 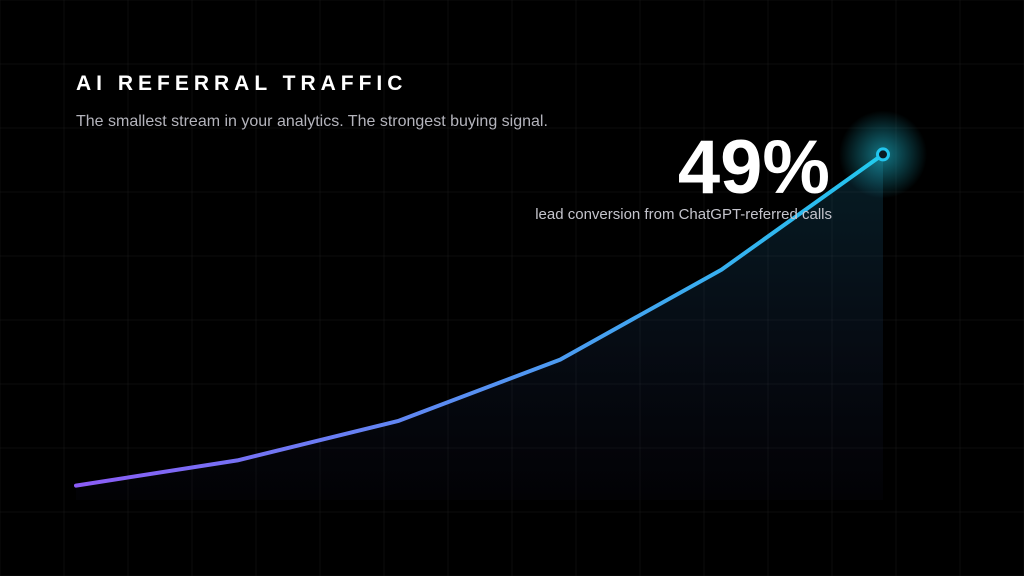 I want to click on stat-value: 49%, so click(x=754, y=167).